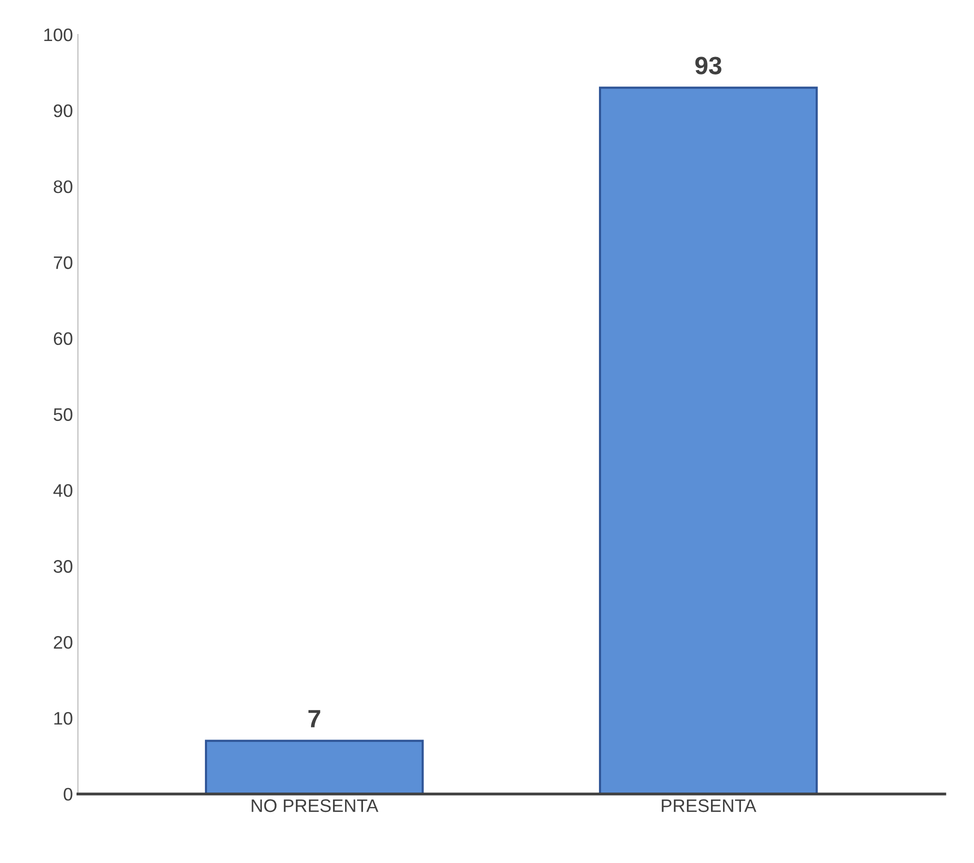 Image resolution: width=974 pixels, height=863 pixels. What do you see at coordinates (315, 805) in the screenshot?
I see `x-tick-label: NO PRESENTA` at bounding box center [315, 805].